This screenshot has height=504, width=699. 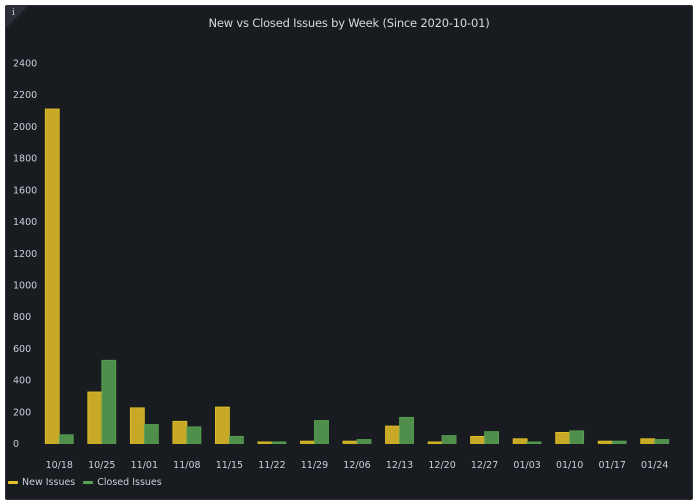 I want to click on x-tick-label: 01/24, so click(x=654, y=465).